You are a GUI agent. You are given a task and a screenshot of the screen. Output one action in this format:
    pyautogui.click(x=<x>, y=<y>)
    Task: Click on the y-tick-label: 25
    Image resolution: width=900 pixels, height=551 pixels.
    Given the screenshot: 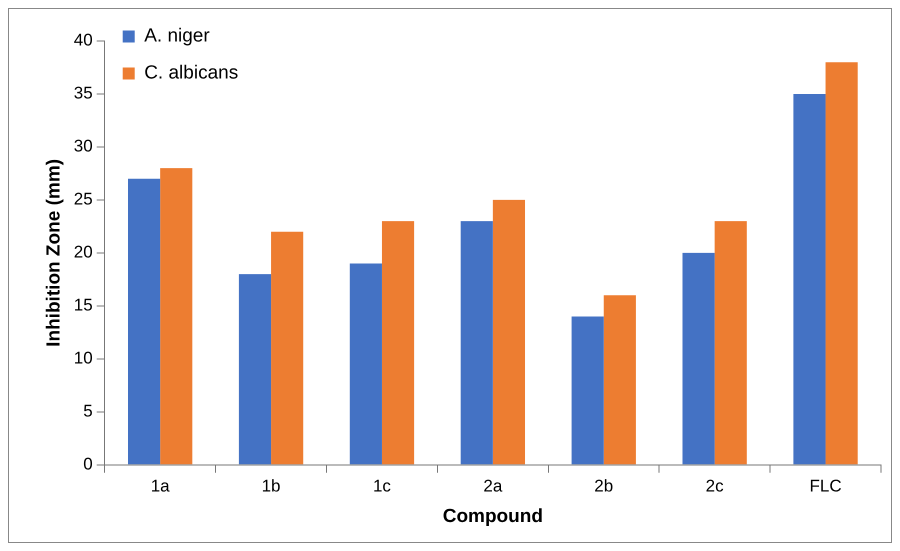 What is the action you would take?
    pyautogui.click(x=83, y=199)
    